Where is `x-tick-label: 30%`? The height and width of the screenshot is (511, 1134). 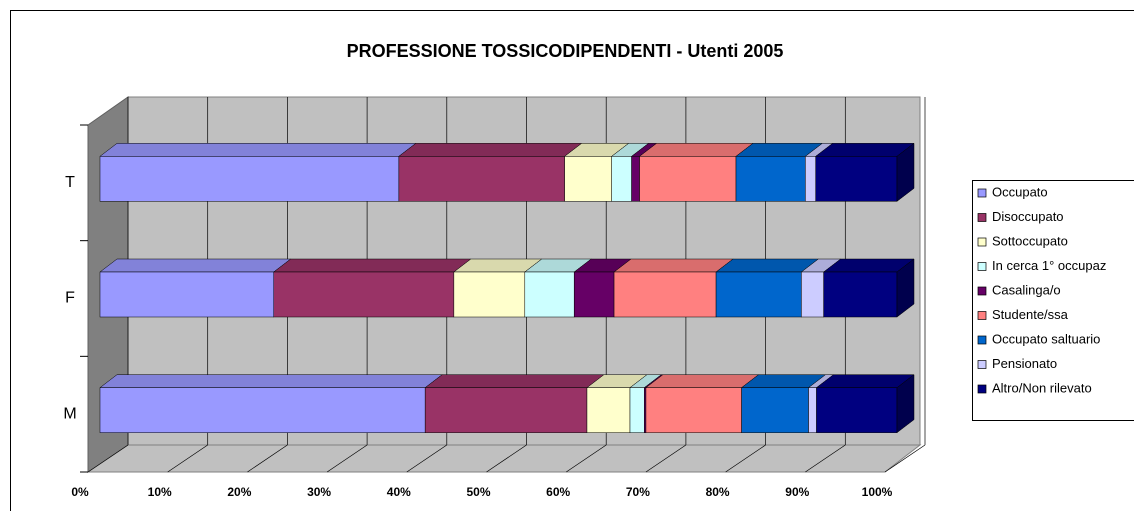
x-tick-label: 30% is located at coordinates (319, 492).